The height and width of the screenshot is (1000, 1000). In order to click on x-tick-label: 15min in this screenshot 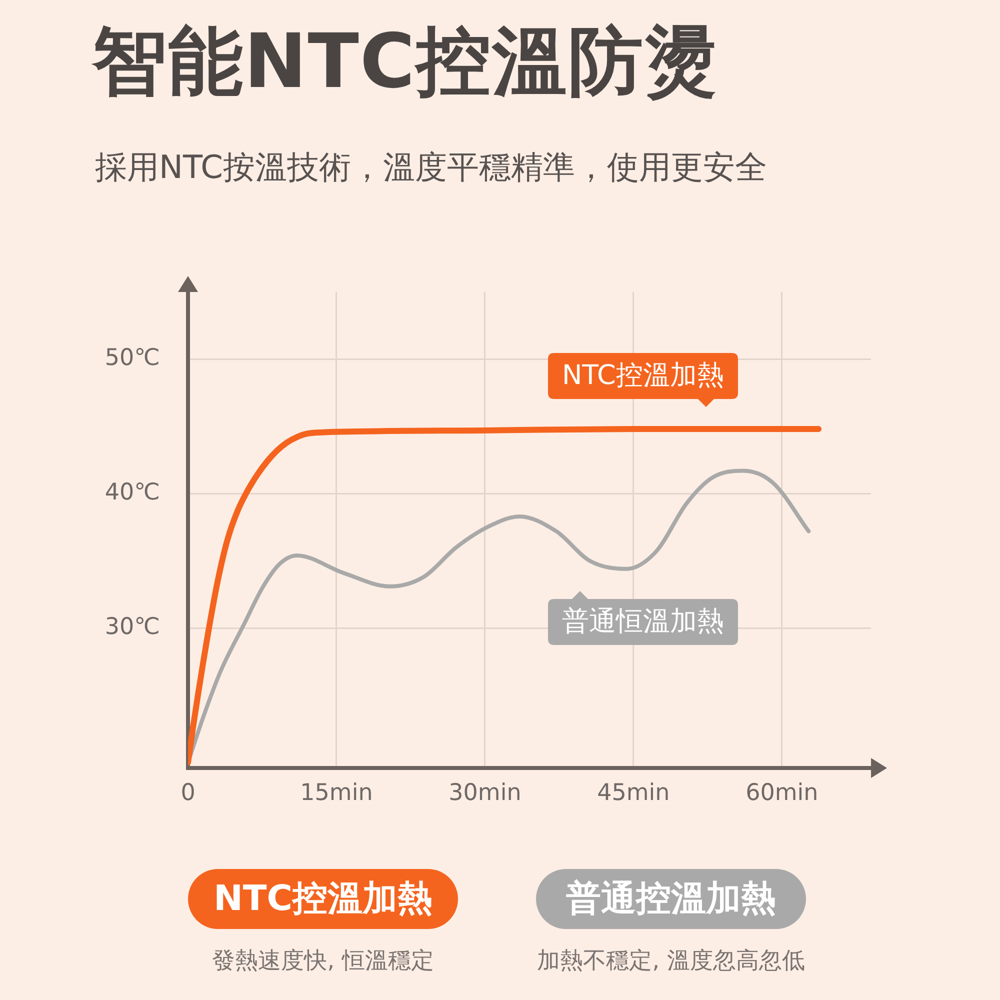, I will do `click(336, 793)`.